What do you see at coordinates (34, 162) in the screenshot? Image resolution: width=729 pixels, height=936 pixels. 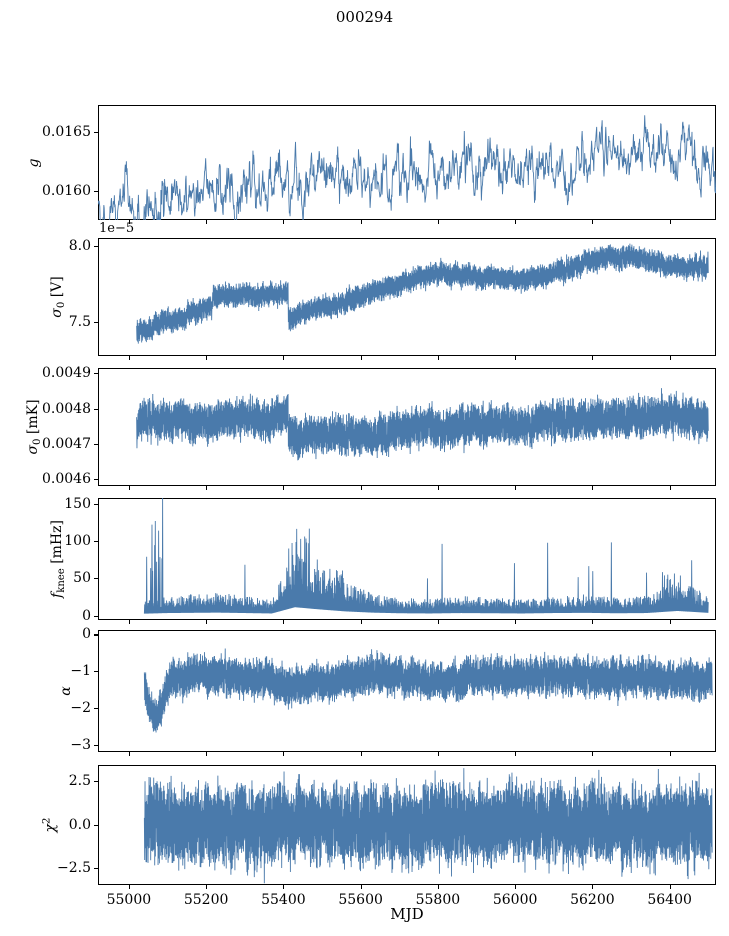 I see `y-axis-label: g` at bounding box center [34, 162].